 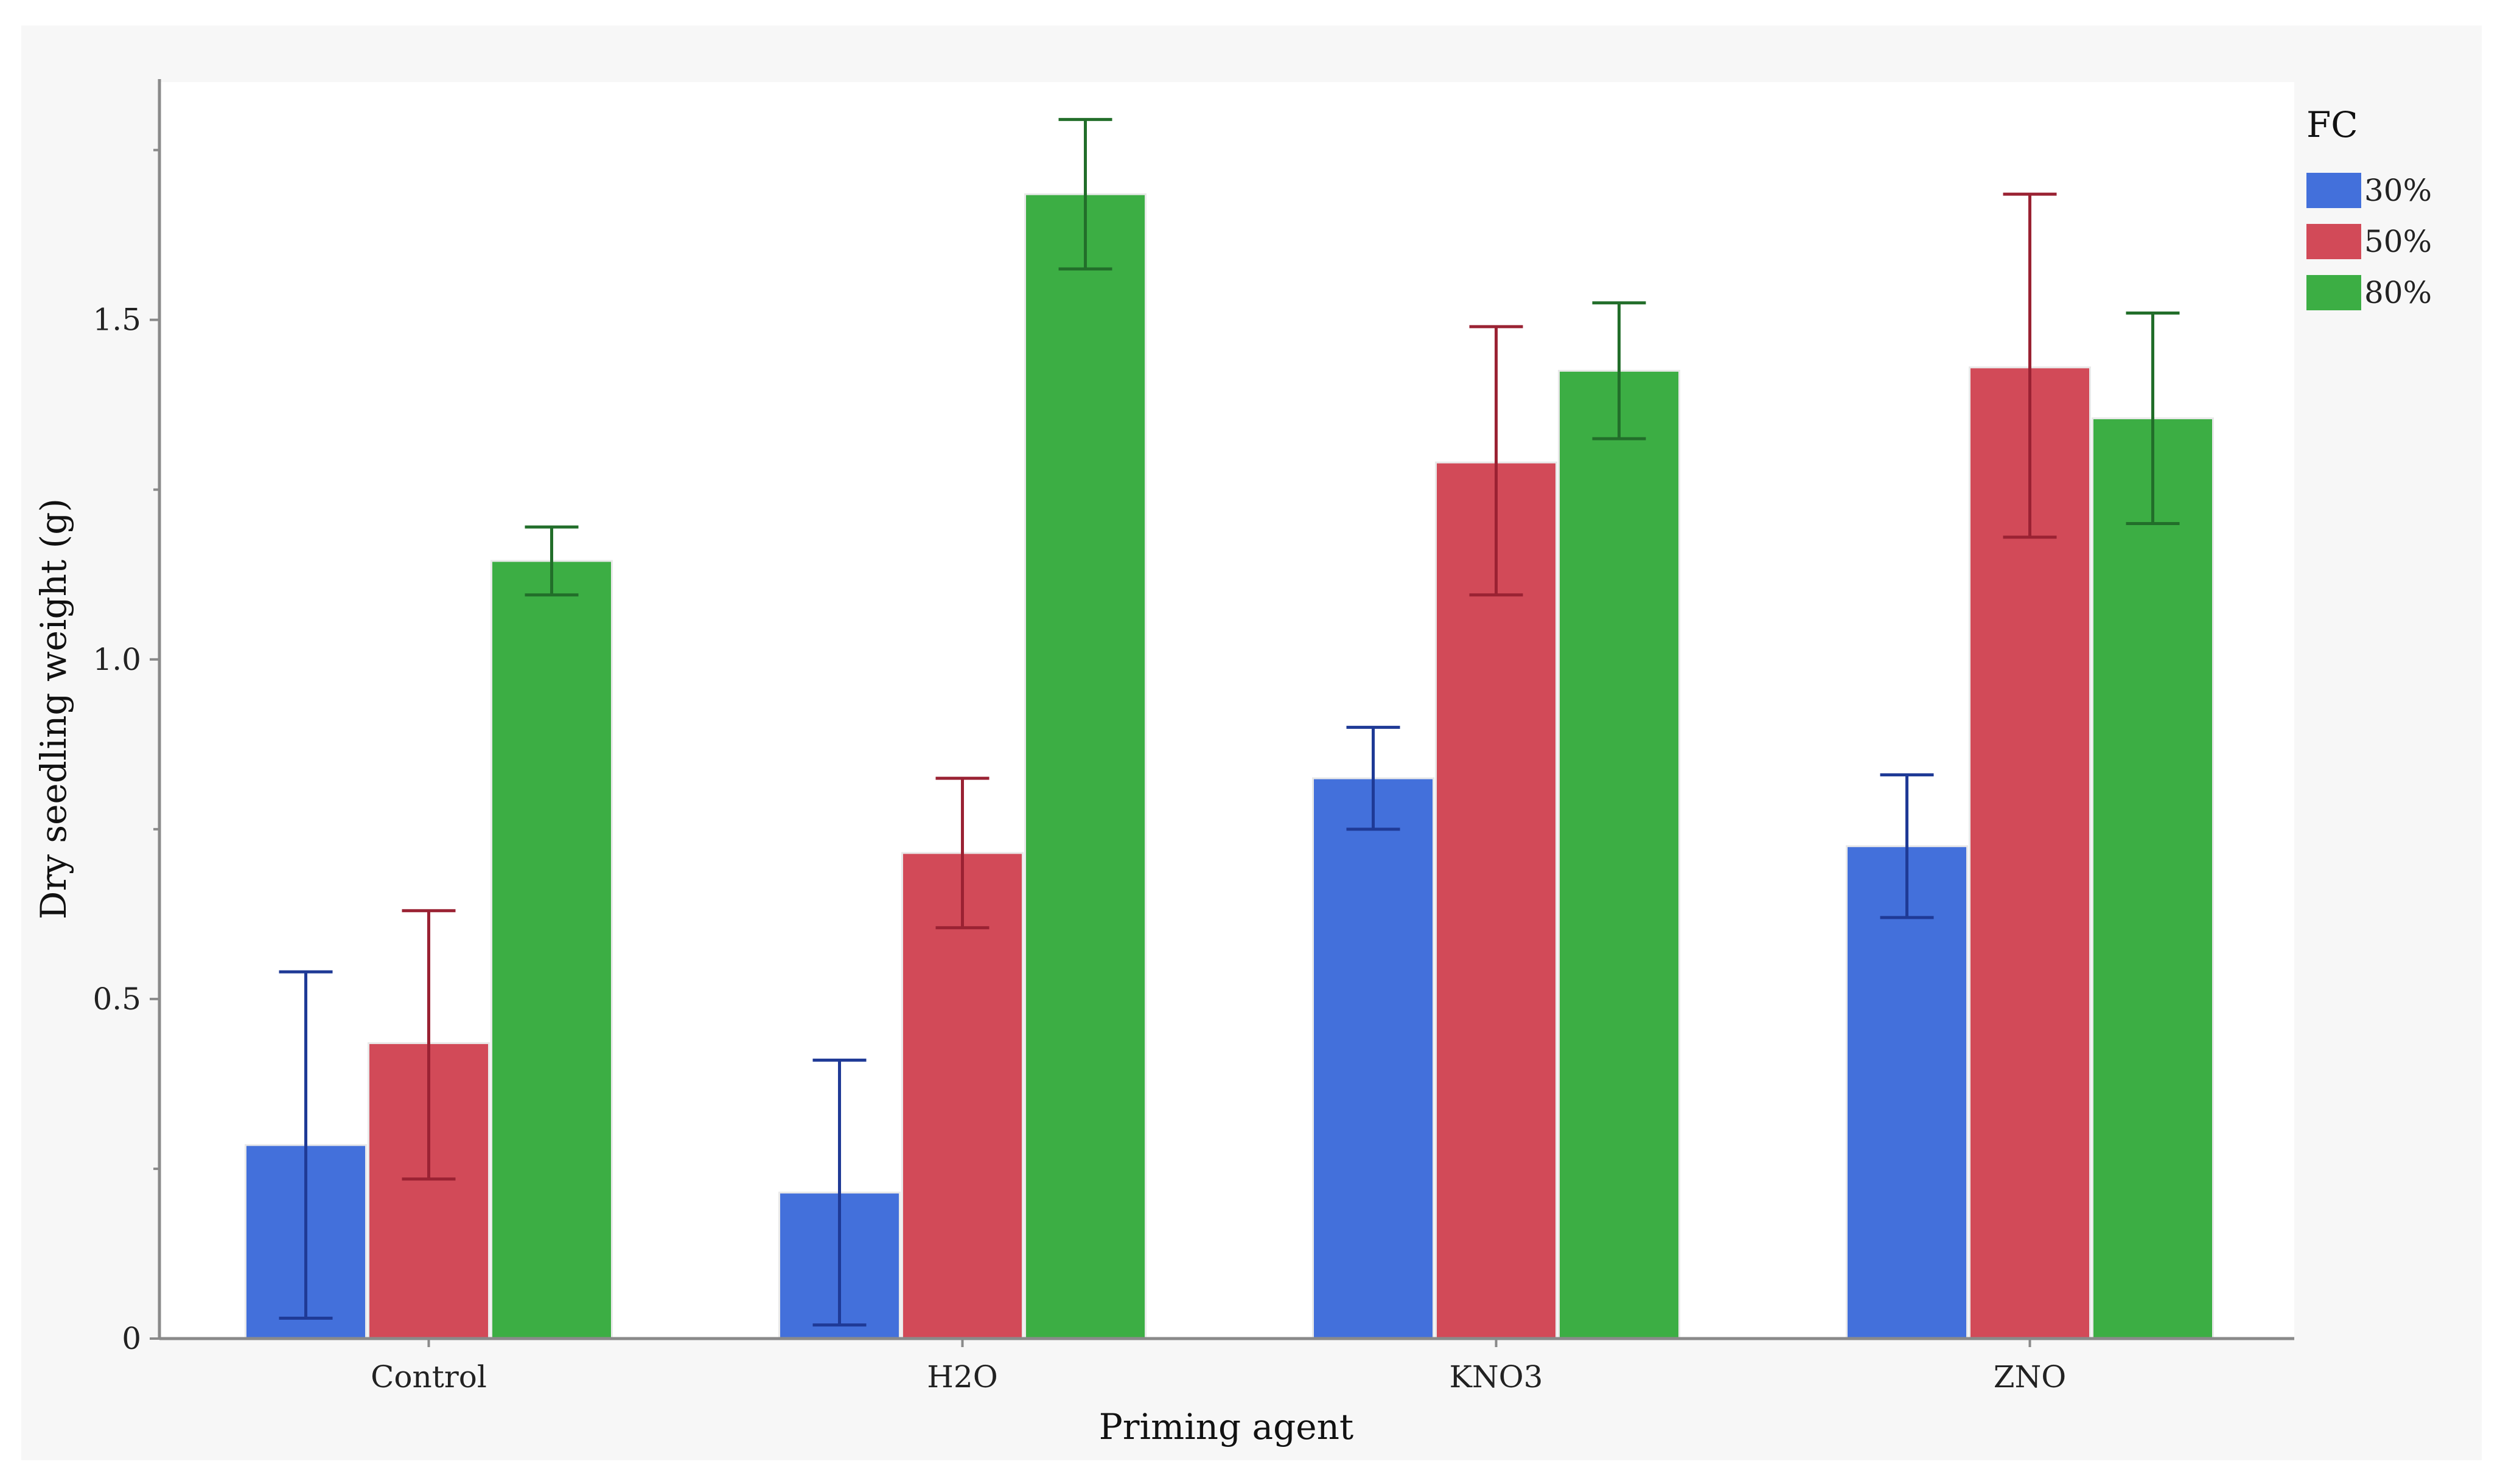 What do you see at coordinates (552, 950) in the screenshot?
I see `bar-80pct-control` at bounding box center [552, 950].